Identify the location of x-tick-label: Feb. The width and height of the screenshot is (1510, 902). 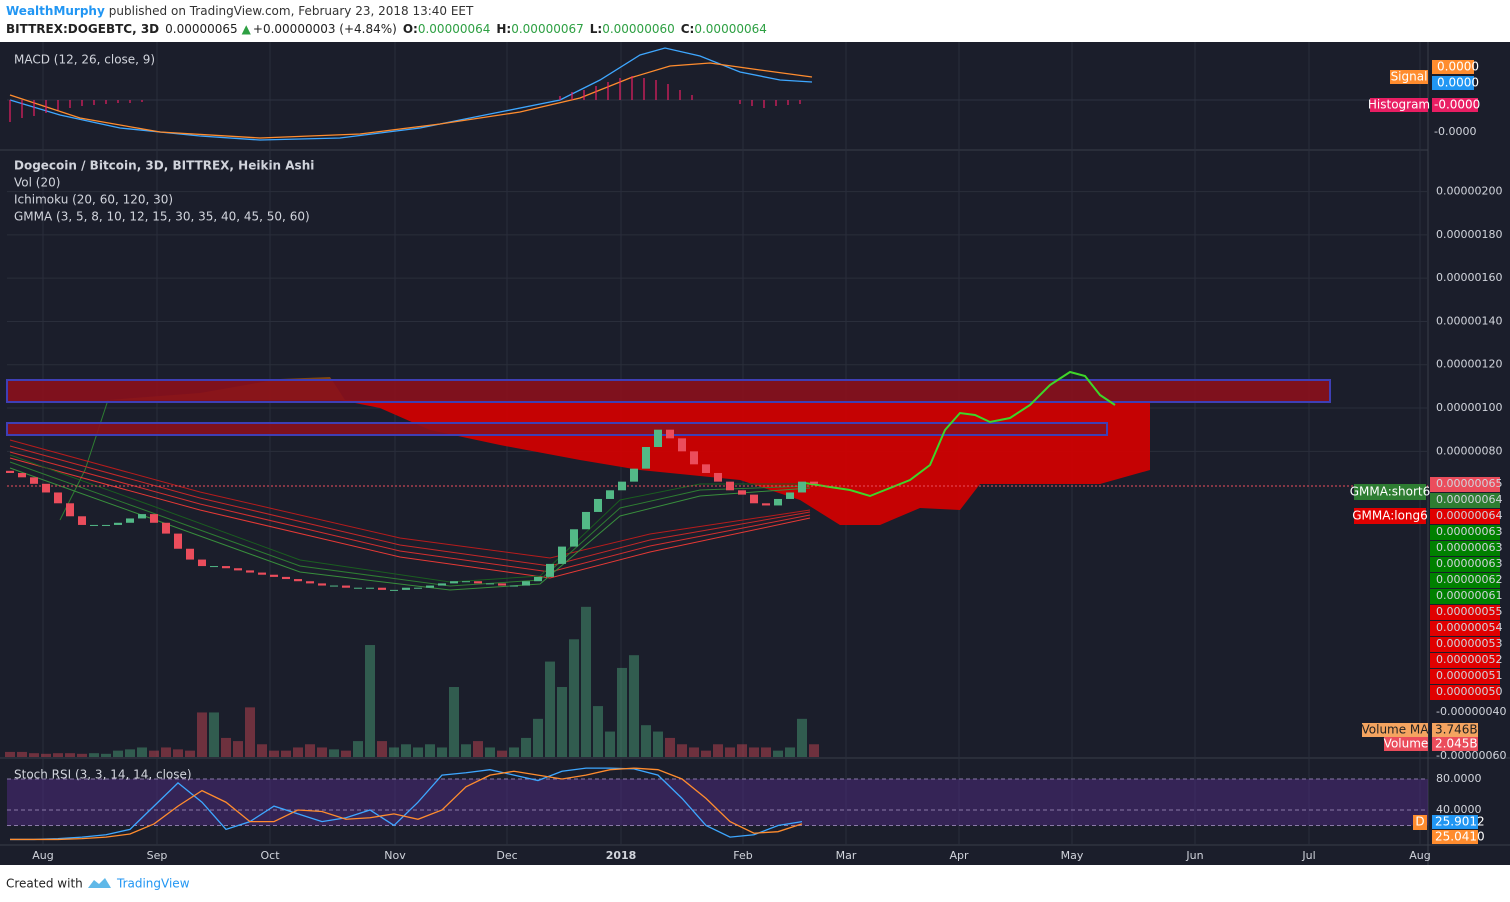
(742, 855).